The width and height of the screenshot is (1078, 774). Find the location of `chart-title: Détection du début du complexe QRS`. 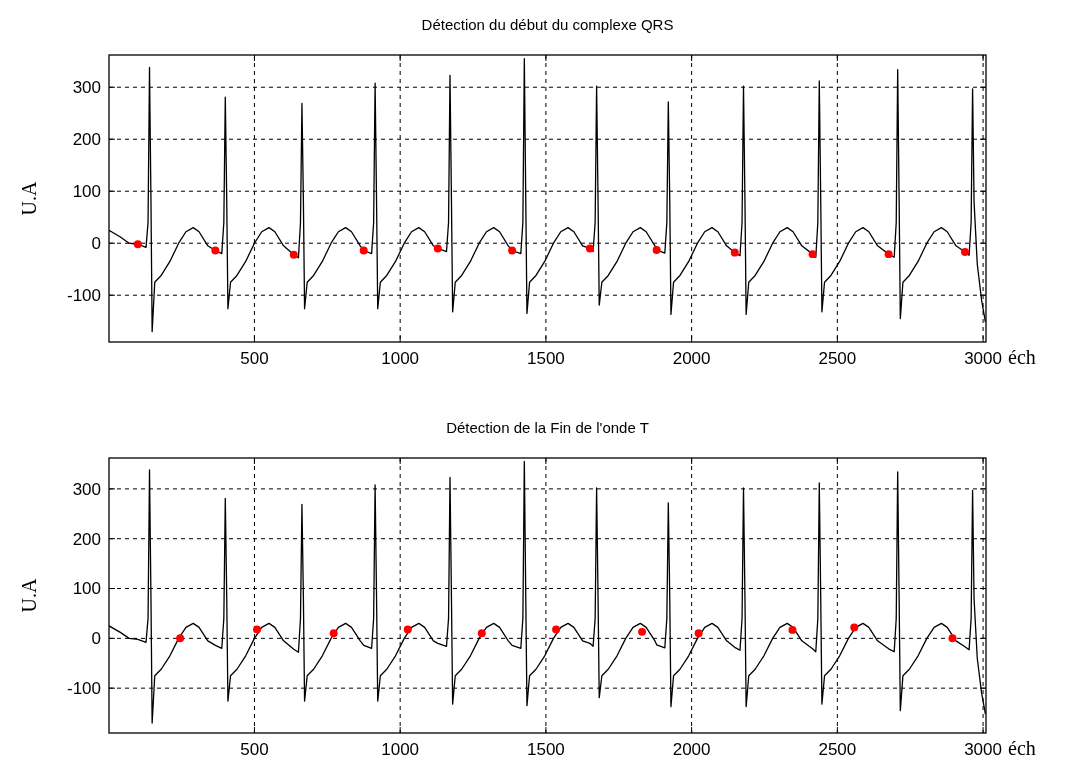

chart-title: Détection du début du complexe QRS is located at coordinates (547, 24).